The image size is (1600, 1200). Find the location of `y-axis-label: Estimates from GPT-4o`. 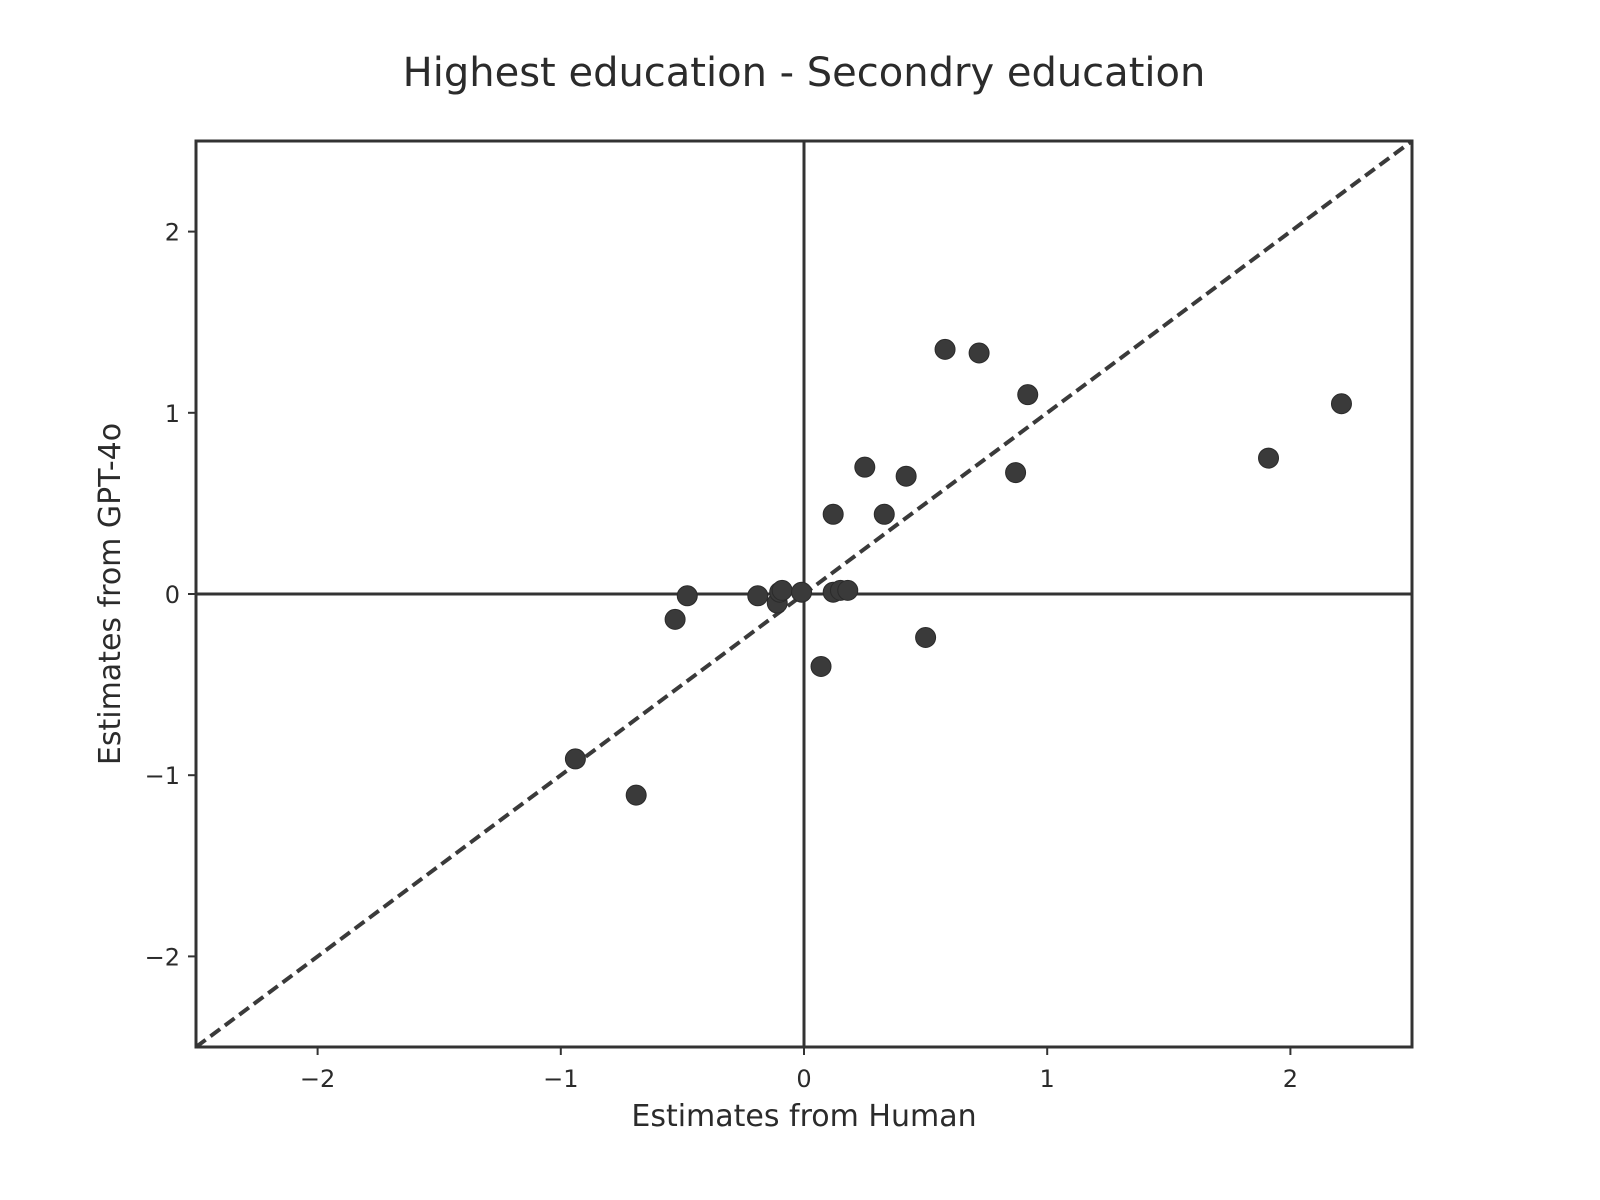

y-axis-label: Estimates from GPT-4o is located at coordinates (110, 594).